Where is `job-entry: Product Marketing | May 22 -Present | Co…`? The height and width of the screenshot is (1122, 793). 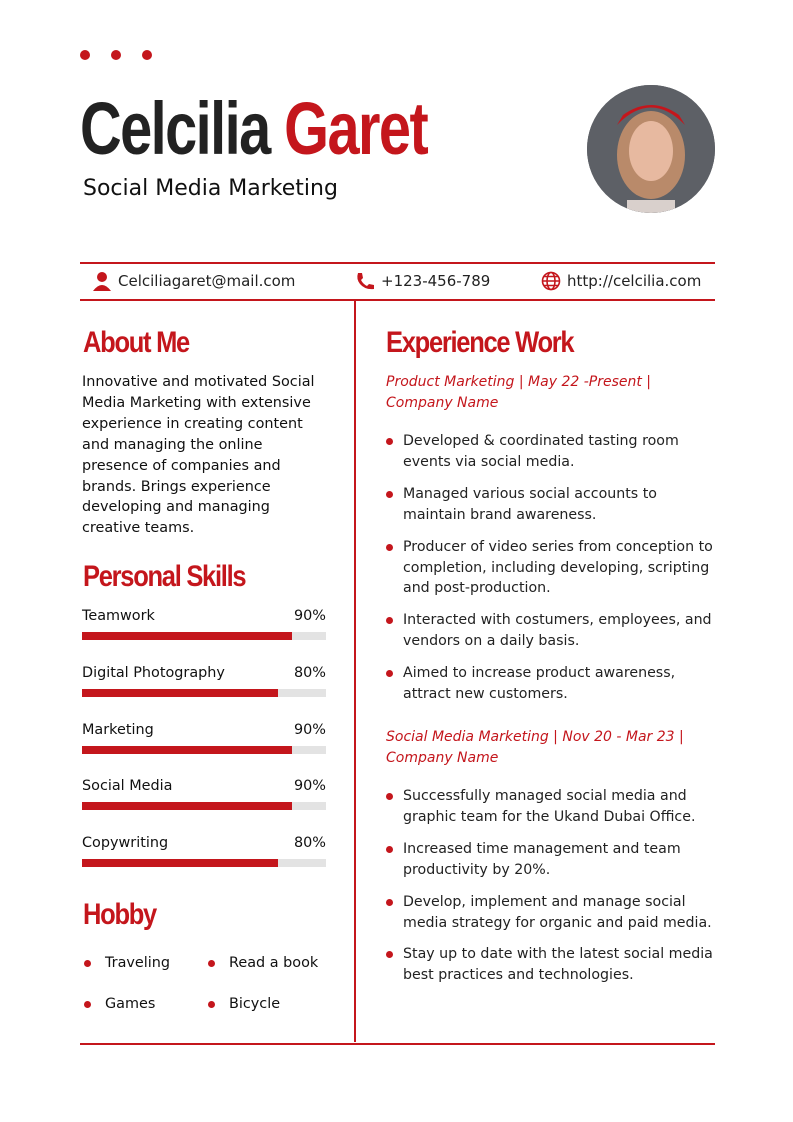 job-entry: Product Marketing | May 22 -Present | Co… is located at coordinates (553, 538).